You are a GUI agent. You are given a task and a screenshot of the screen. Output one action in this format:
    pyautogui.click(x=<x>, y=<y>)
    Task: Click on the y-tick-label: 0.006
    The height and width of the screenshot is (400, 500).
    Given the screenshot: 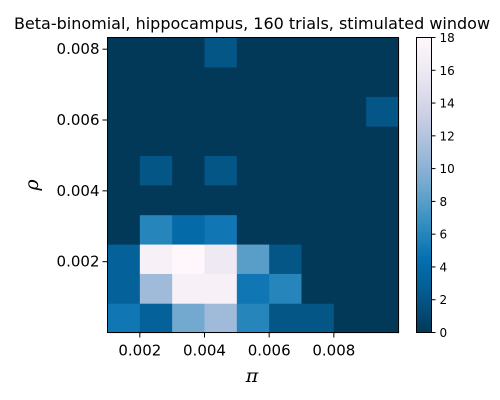 What is the action you would take?
    pyautogui.click(x=78, y=120)
    